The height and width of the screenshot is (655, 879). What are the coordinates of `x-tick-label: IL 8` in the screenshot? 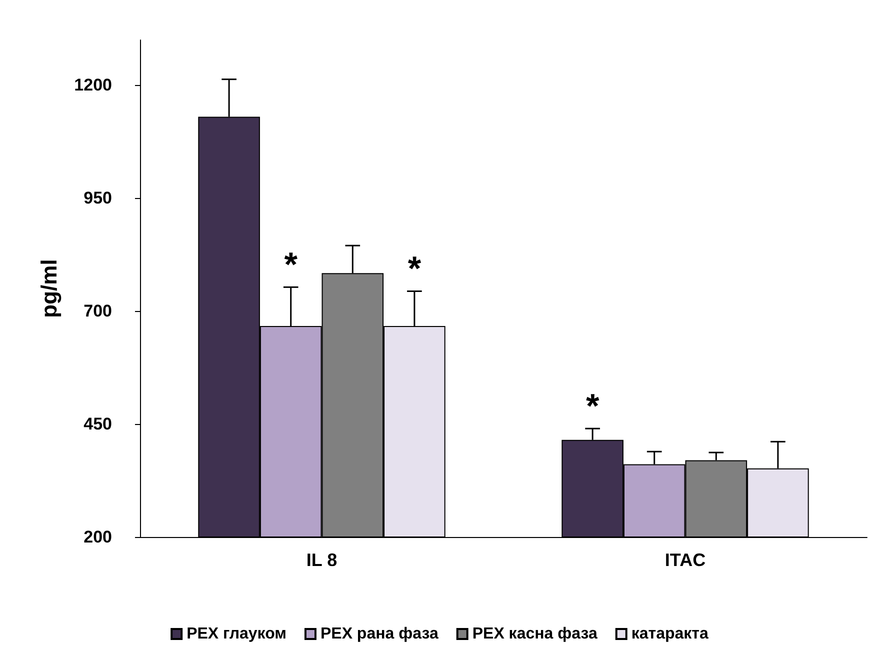 It's located at (322, 560).